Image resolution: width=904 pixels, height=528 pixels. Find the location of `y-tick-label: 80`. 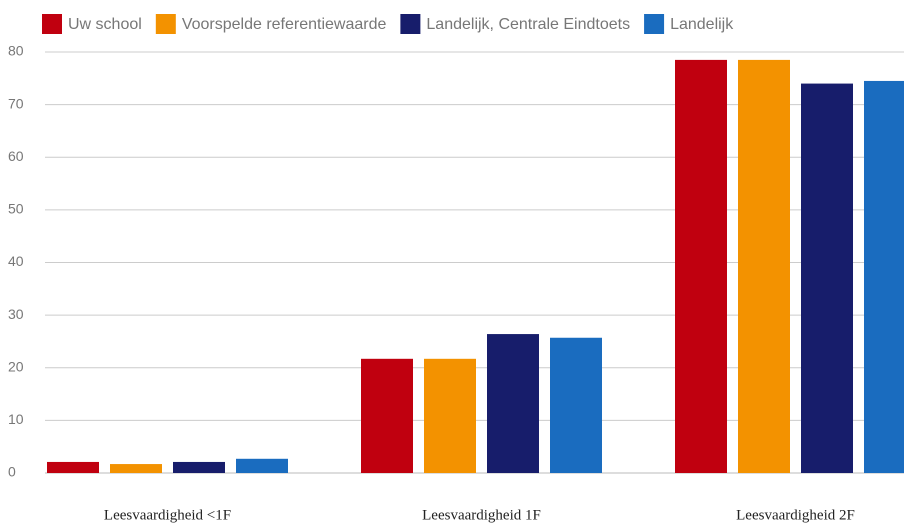

y-tick-label: 80 is located at coordinates (16, 51).